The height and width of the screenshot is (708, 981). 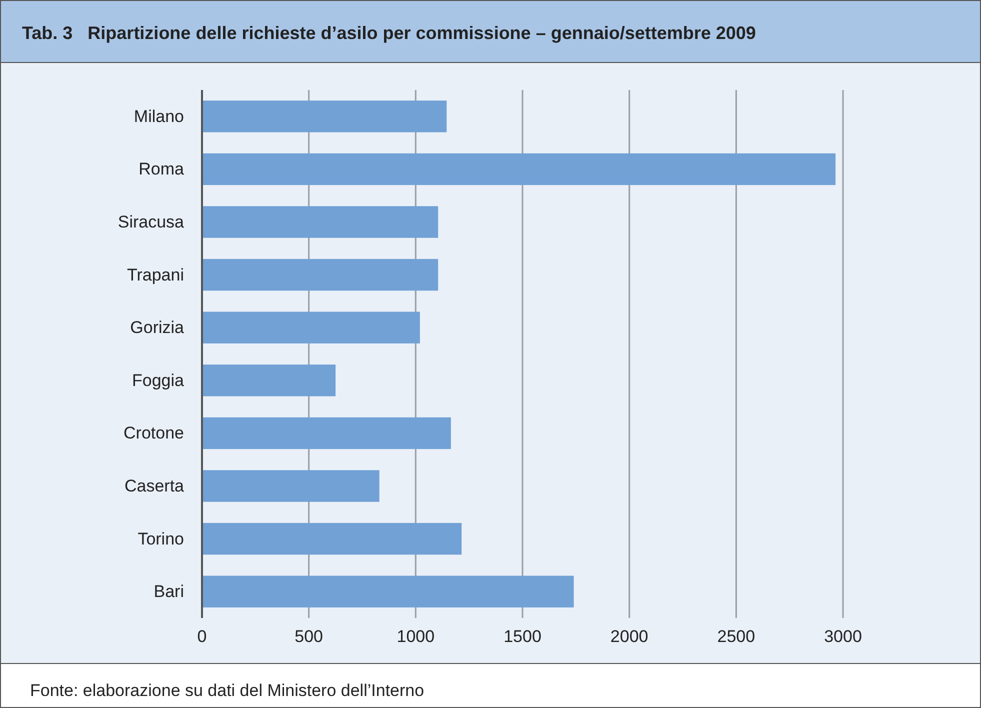 What do you see at coordinates (523, 636) in the screenshot?
I see `x-tick-label: 1500` at bounding box center [523, 636].